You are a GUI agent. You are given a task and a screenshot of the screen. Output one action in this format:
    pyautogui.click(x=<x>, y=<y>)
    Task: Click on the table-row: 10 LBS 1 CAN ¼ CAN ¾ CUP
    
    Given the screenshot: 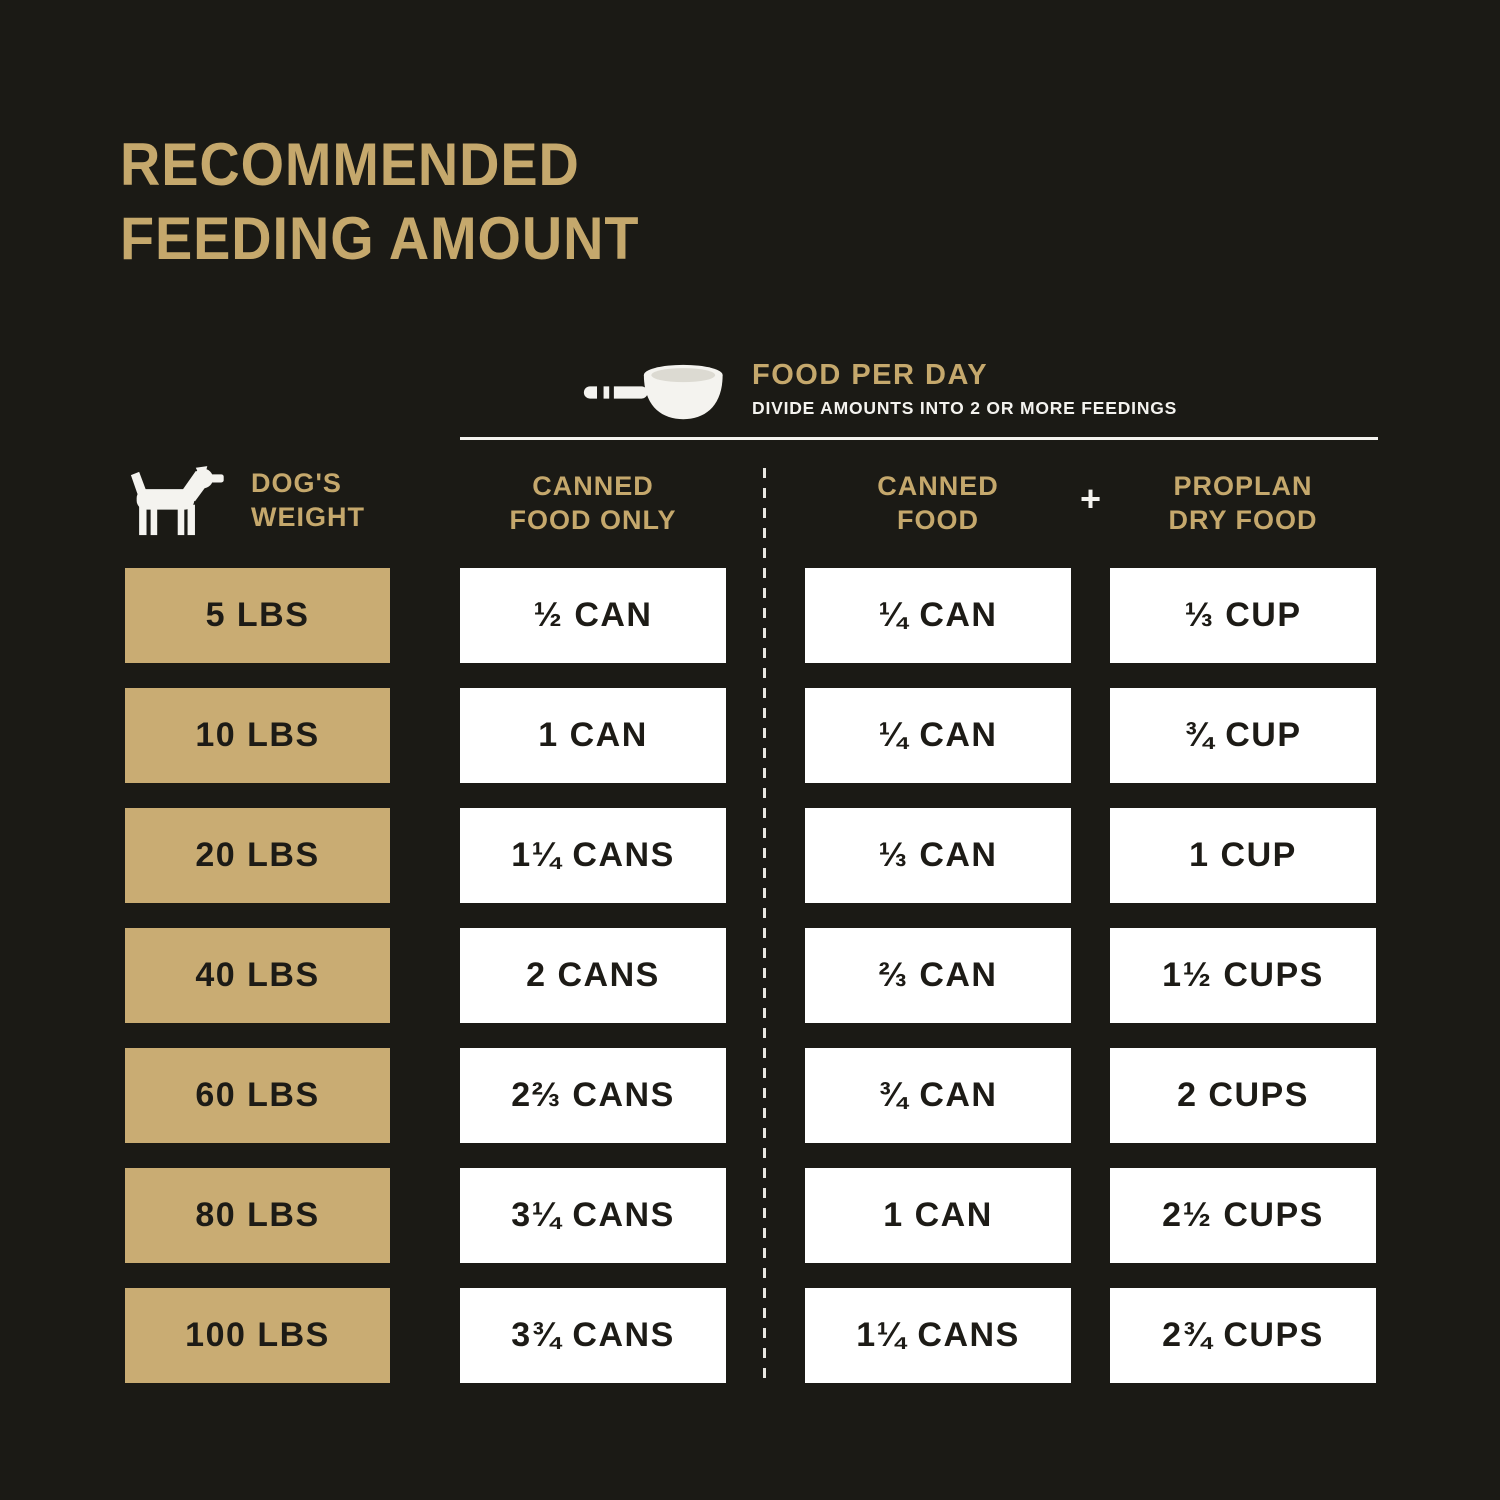 What is the action you would take?
    pyautogui.click(x=750, y=735)
    